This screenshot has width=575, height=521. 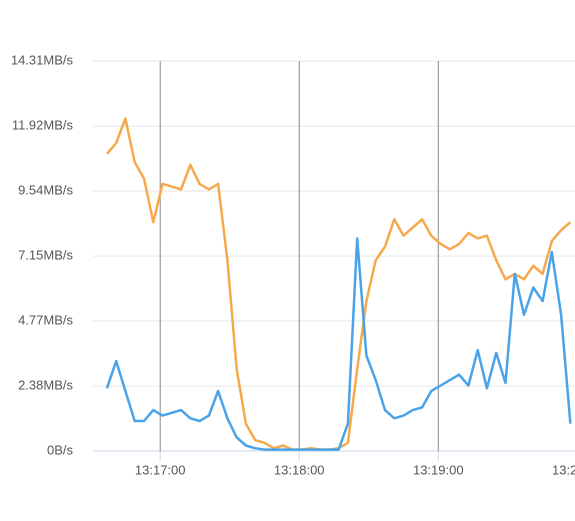 What do you see at coordinates (45, 319) in the screenshot?
I see `y-tick-label: 4.77MB/s` at bounding box center [45, 319].